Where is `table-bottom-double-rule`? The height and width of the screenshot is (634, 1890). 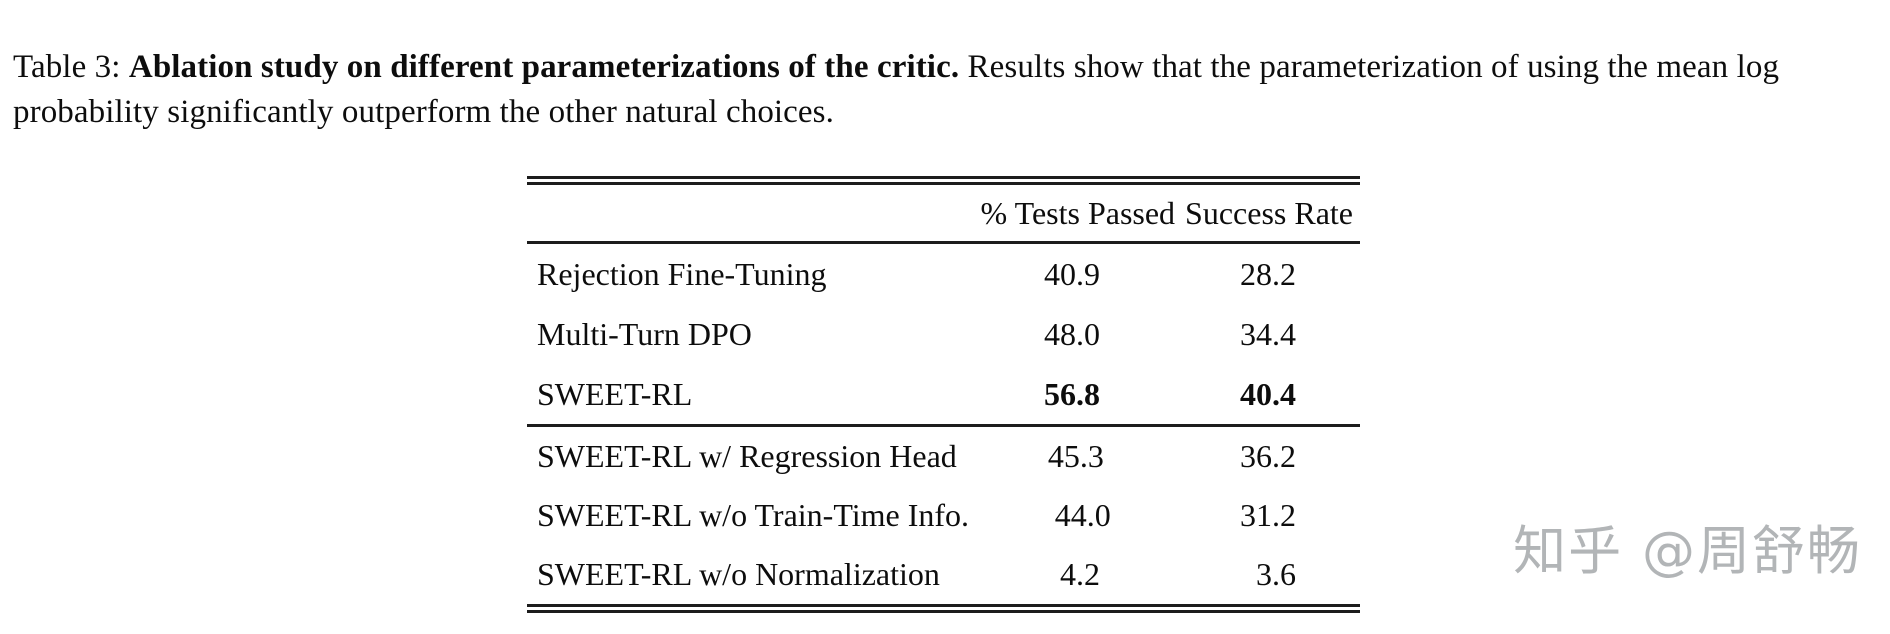 table-bottom-double-rule is located at coordinates (943, 608).